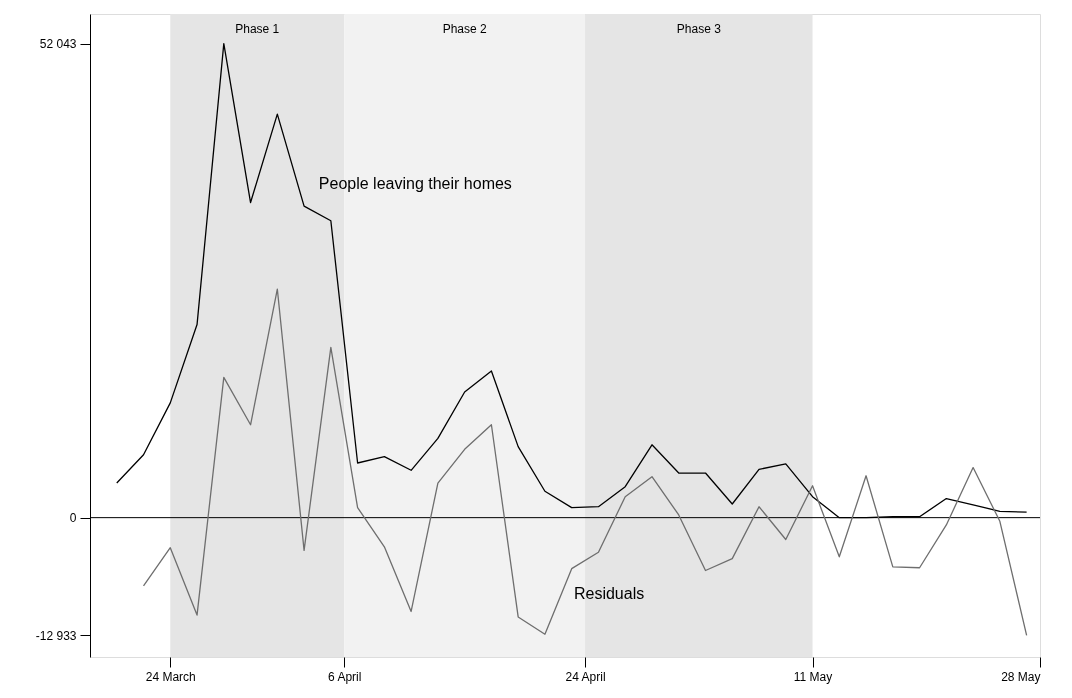 The image size is (1072, 698). I want to click on x-tick-label: 11 May, so click(813, 676).